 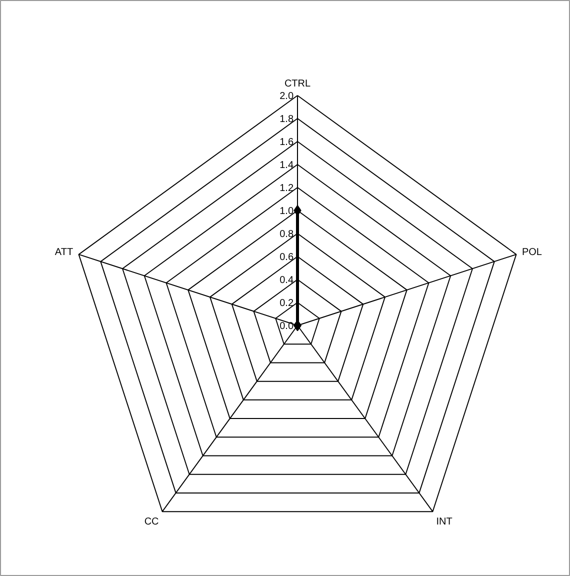 I want to click on y-tick-label: 1.8, so click(x=287, y=119).